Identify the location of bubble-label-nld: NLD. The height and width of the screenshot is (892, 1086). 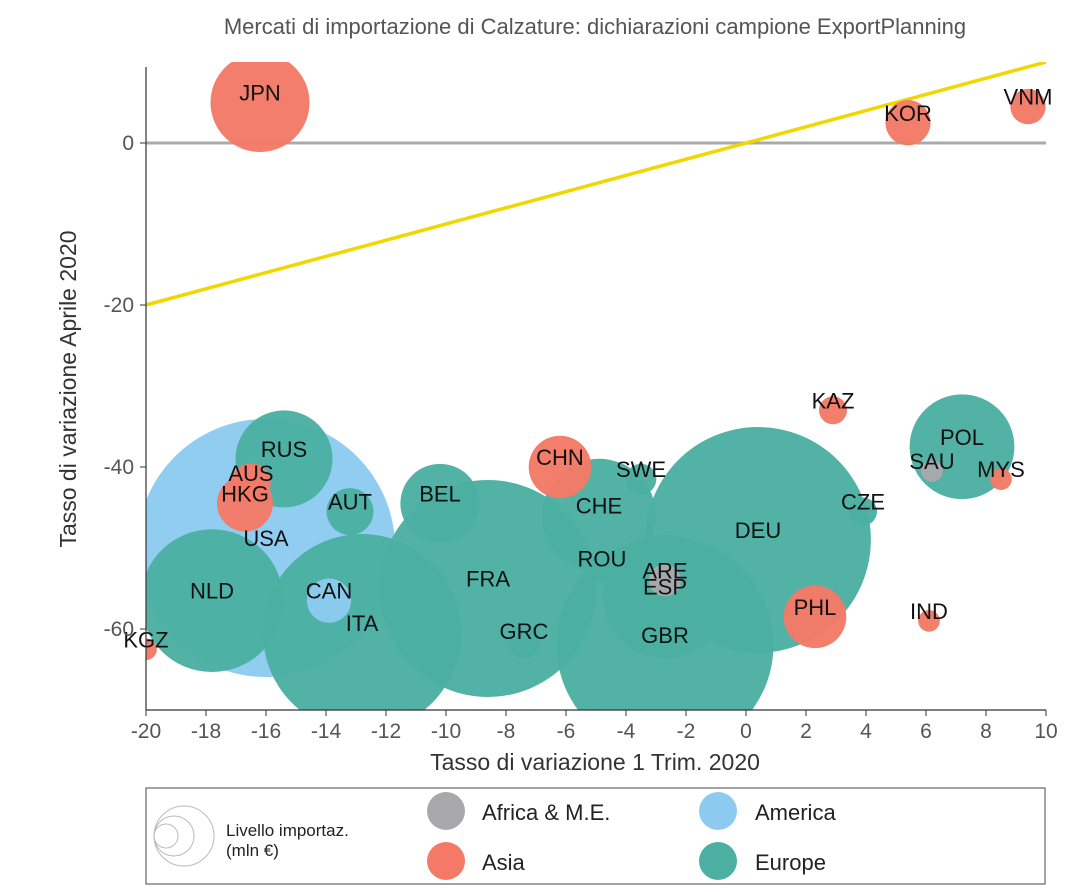
(212, 591).